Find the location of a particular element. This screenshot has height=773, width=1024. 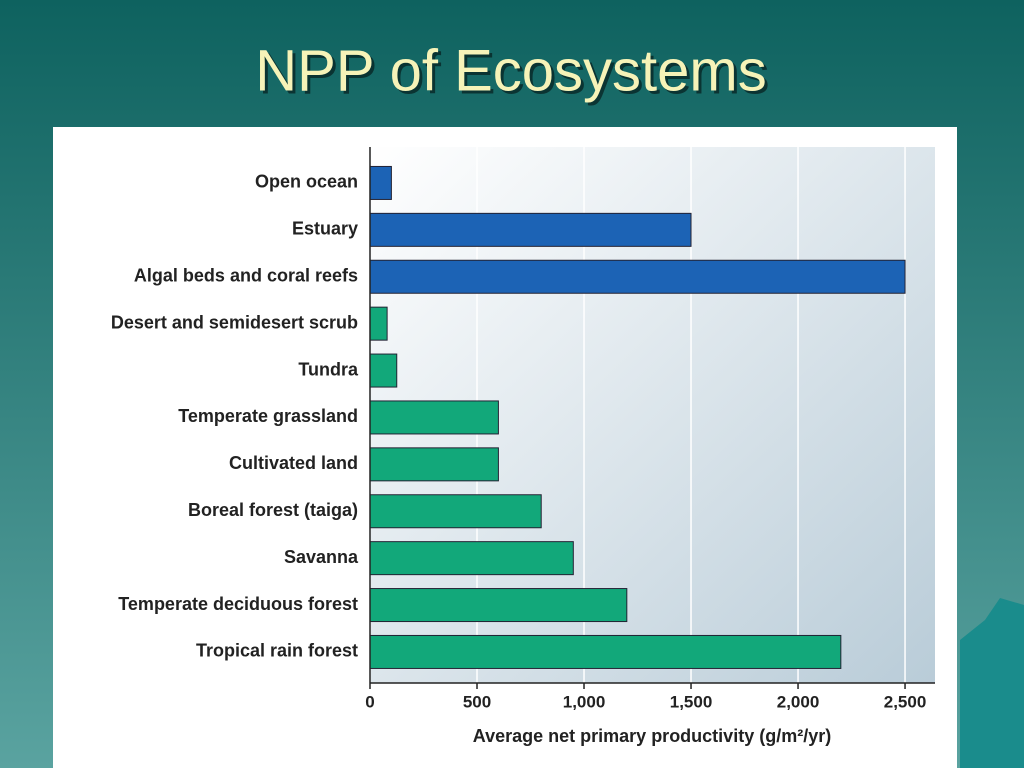

y-tick-label: Algal beds and coral reefs is located at coordinates (246, 276).